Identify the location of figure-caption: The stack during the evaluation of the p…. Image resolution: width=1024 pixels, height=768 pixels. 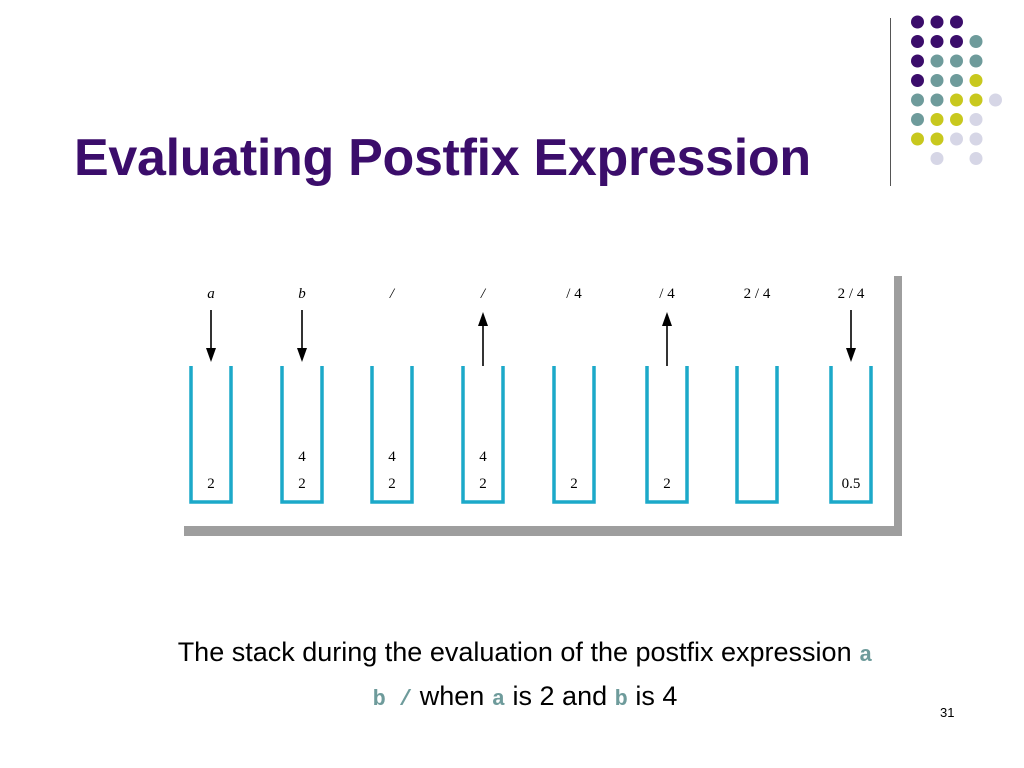
(525, 676).